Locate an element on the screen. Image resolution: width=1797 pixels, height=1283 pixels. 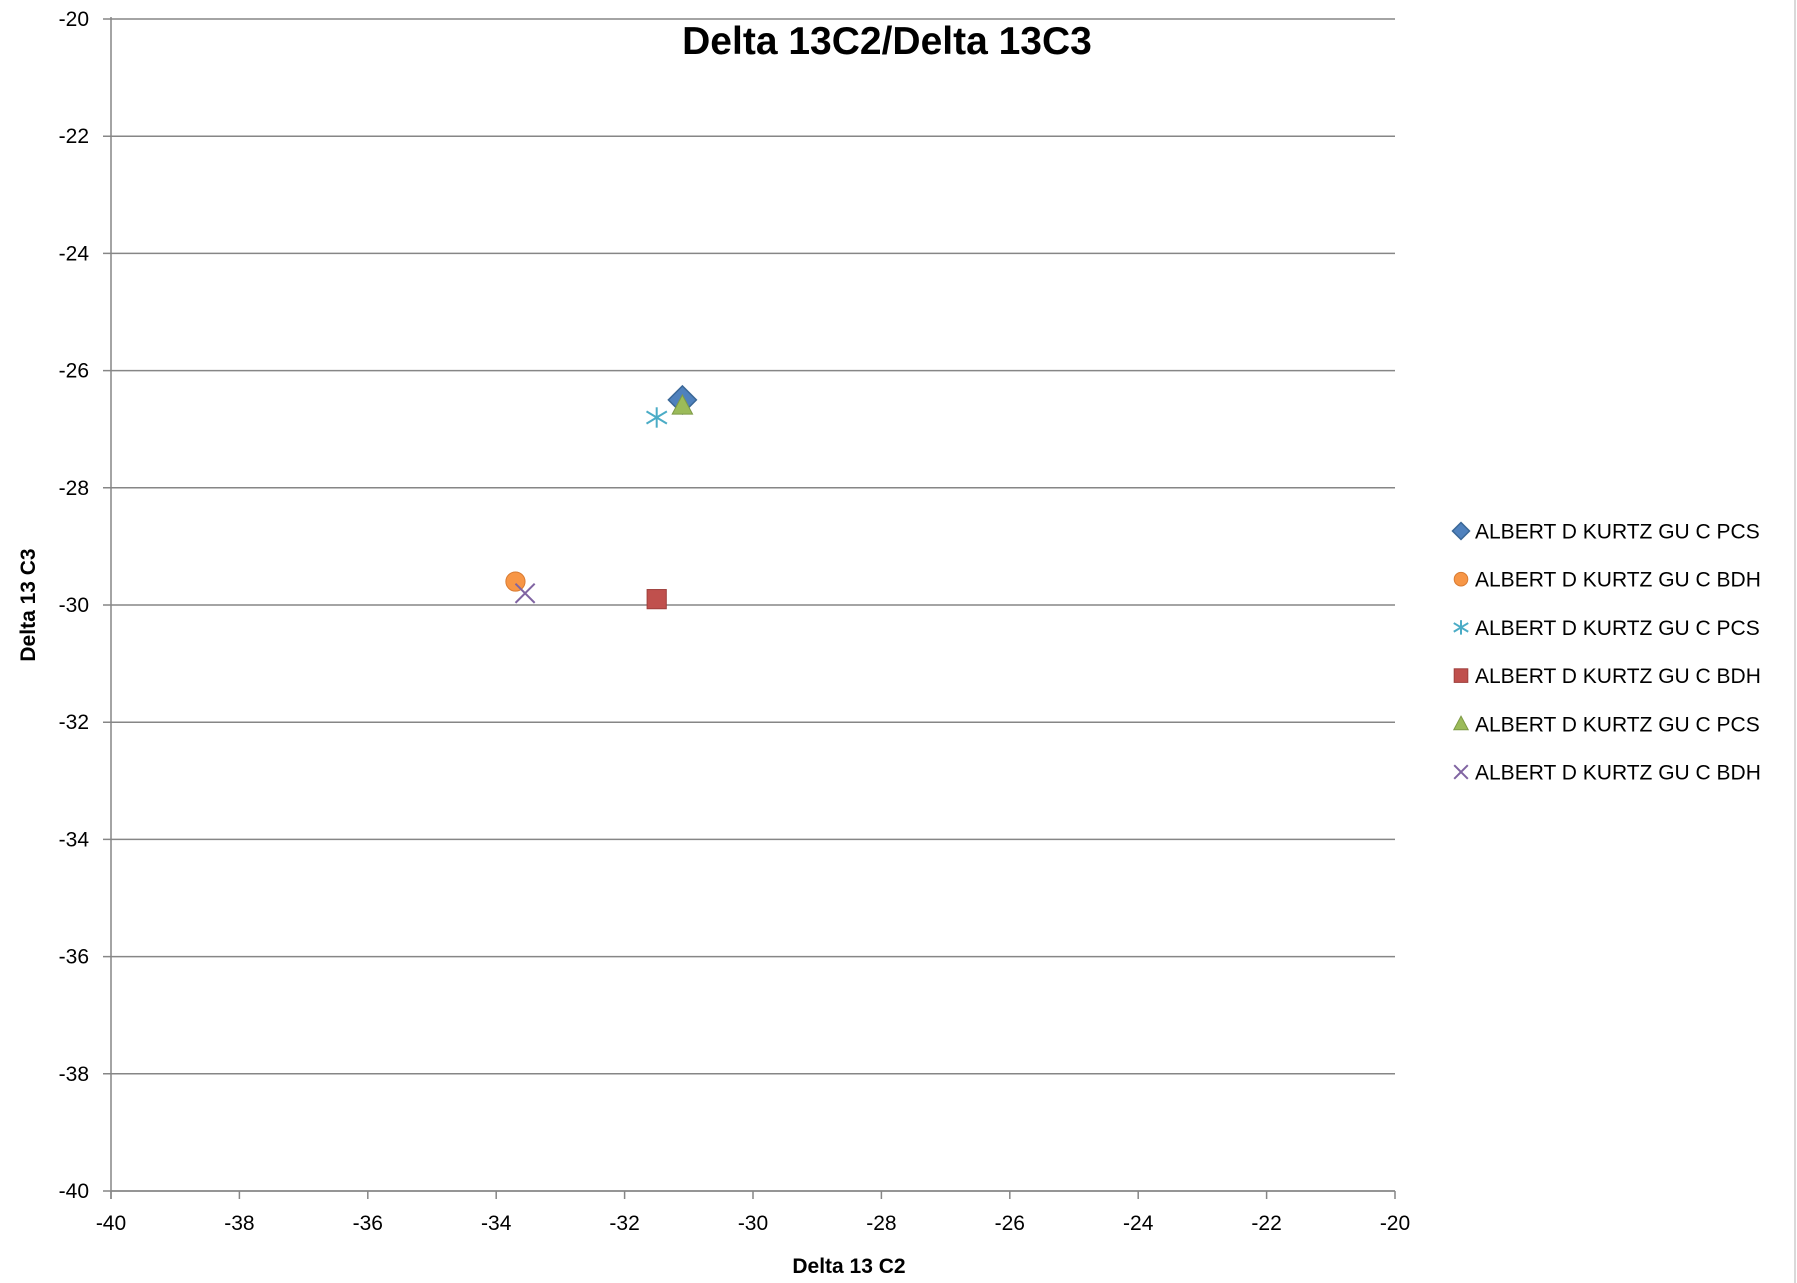
y-tick-label: -28 is located at coordinates (74, 488).